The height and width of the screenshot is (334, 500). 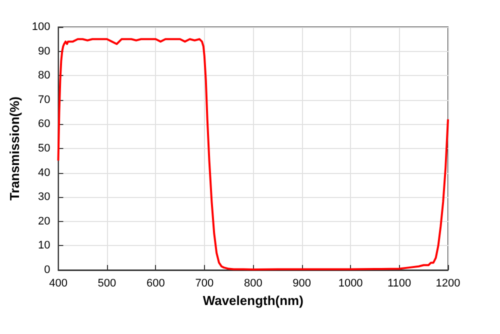 What do you see at coordinates (253, 300) in the screenshot?
I see `x-axis-title: Wavelength(nm)` at bounding box center [253, 300].